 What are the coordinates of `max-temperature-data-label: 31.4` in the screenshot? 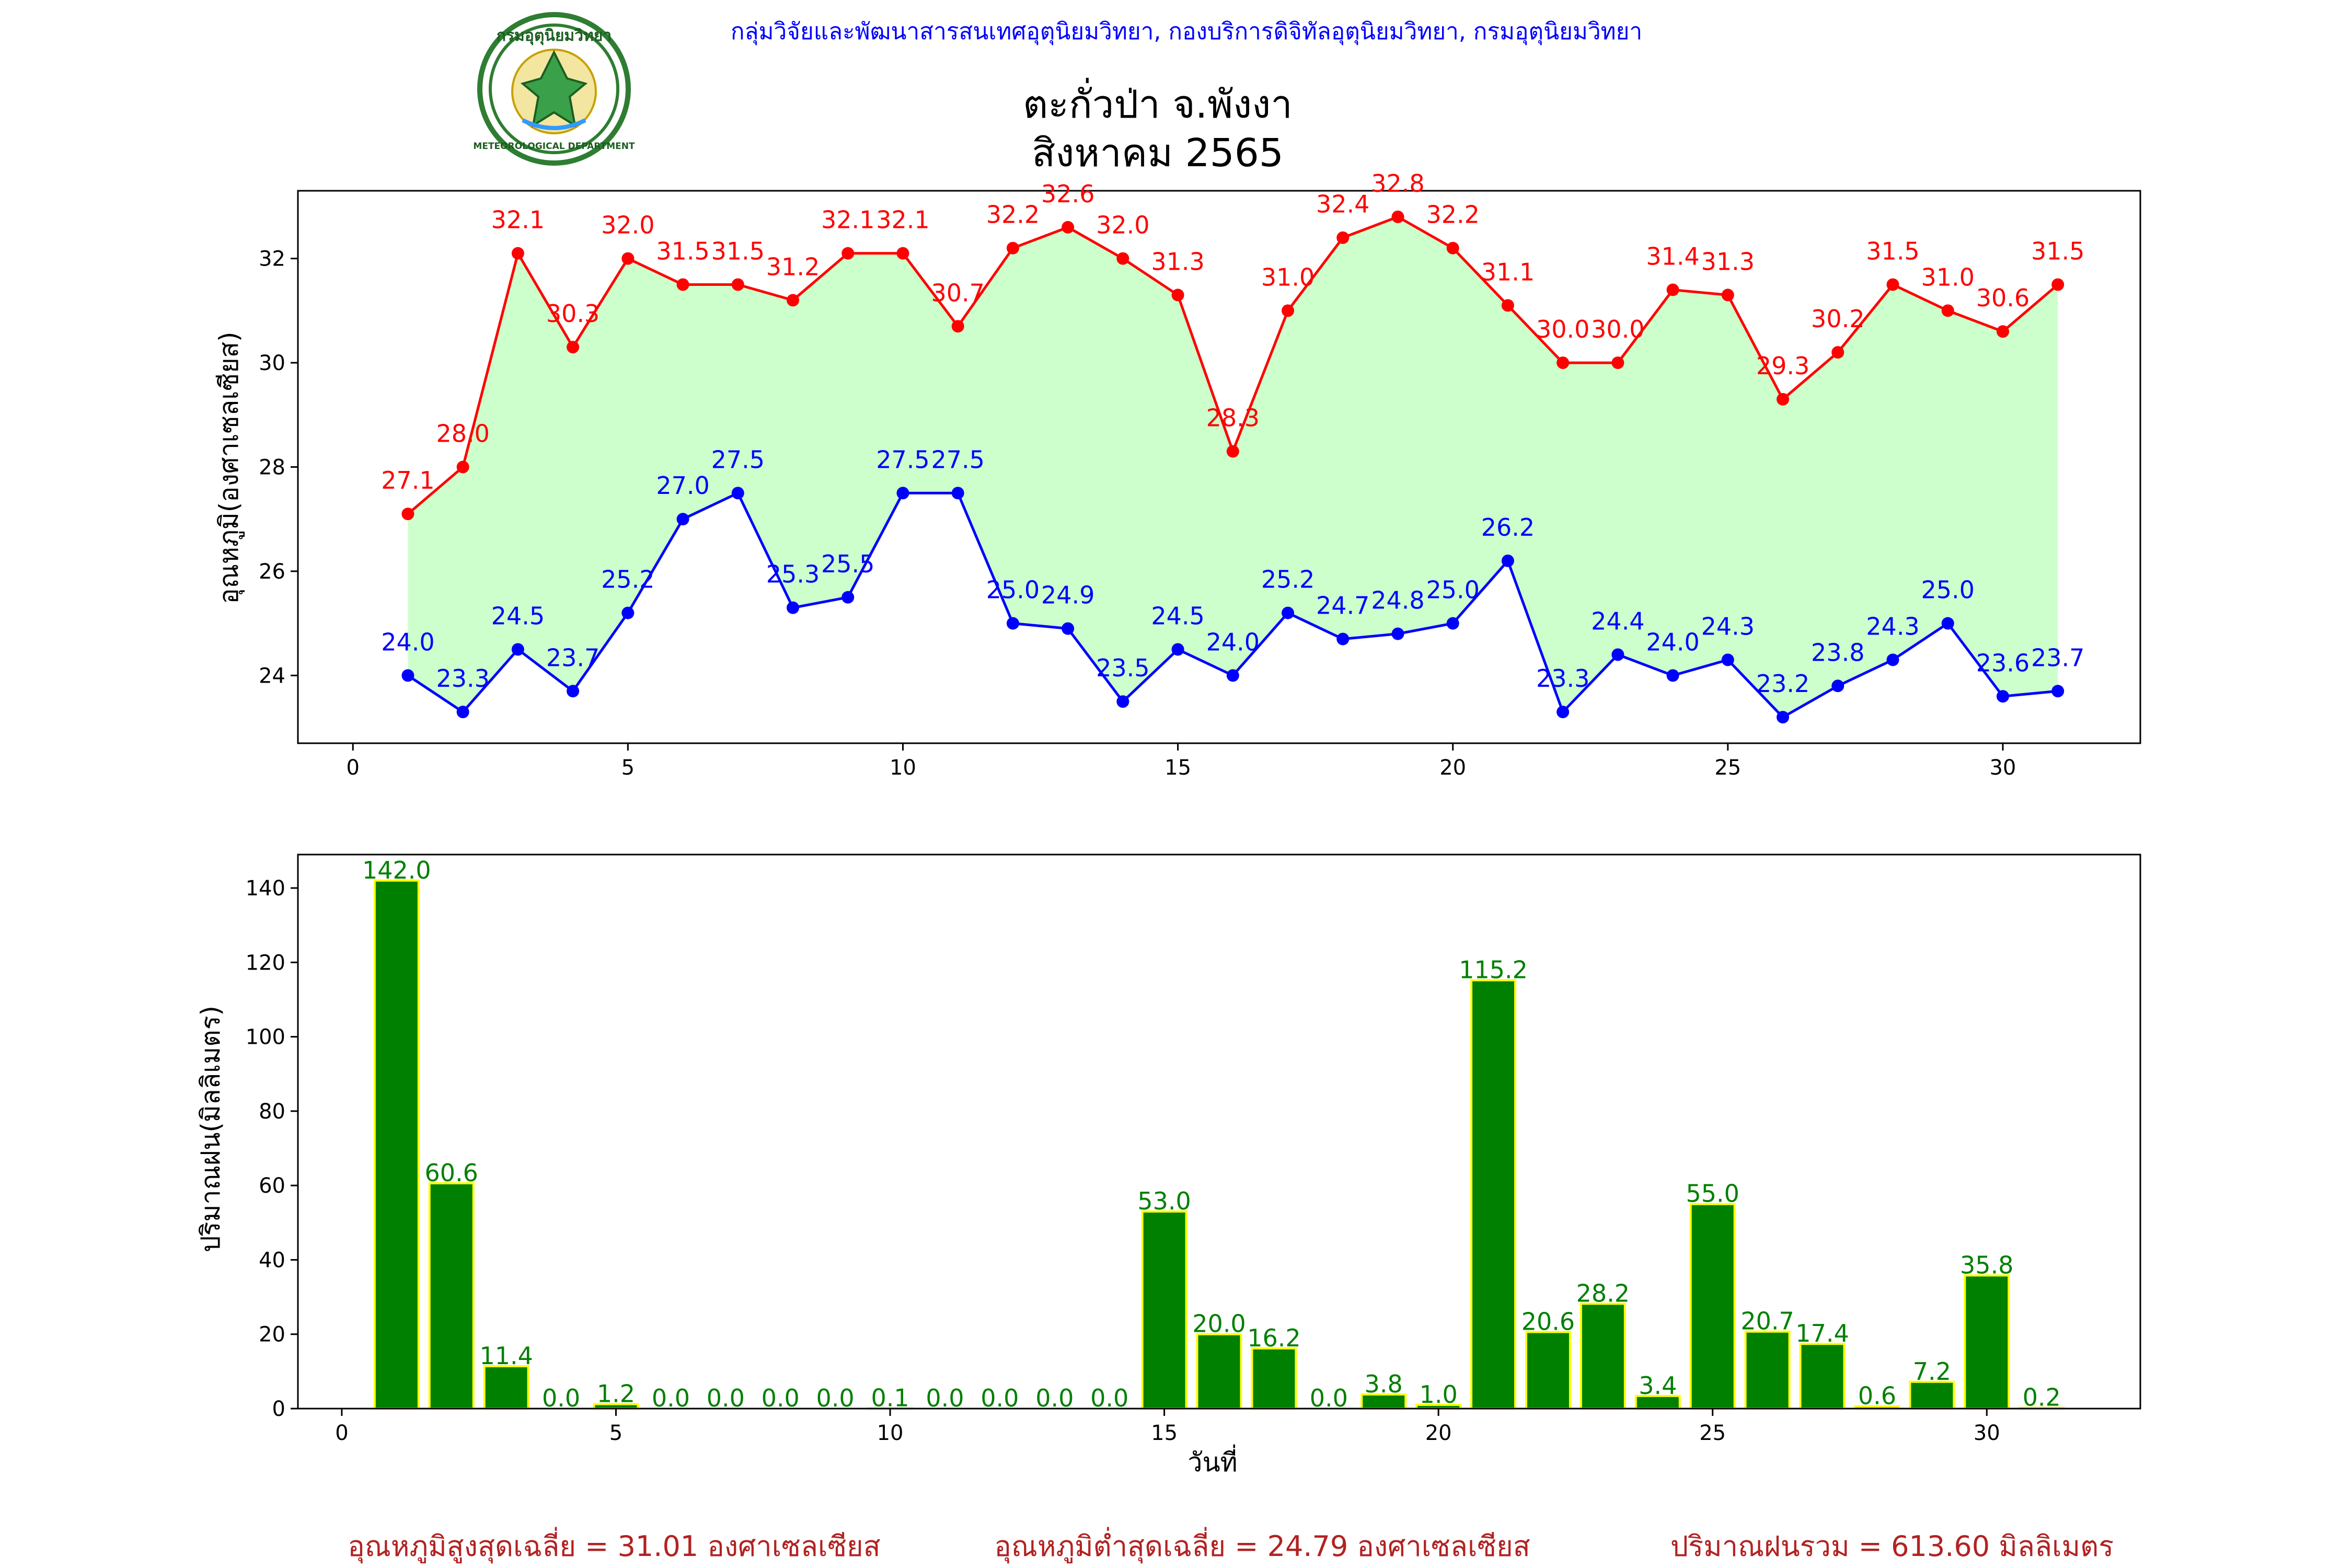 It's located at (1672, 256).